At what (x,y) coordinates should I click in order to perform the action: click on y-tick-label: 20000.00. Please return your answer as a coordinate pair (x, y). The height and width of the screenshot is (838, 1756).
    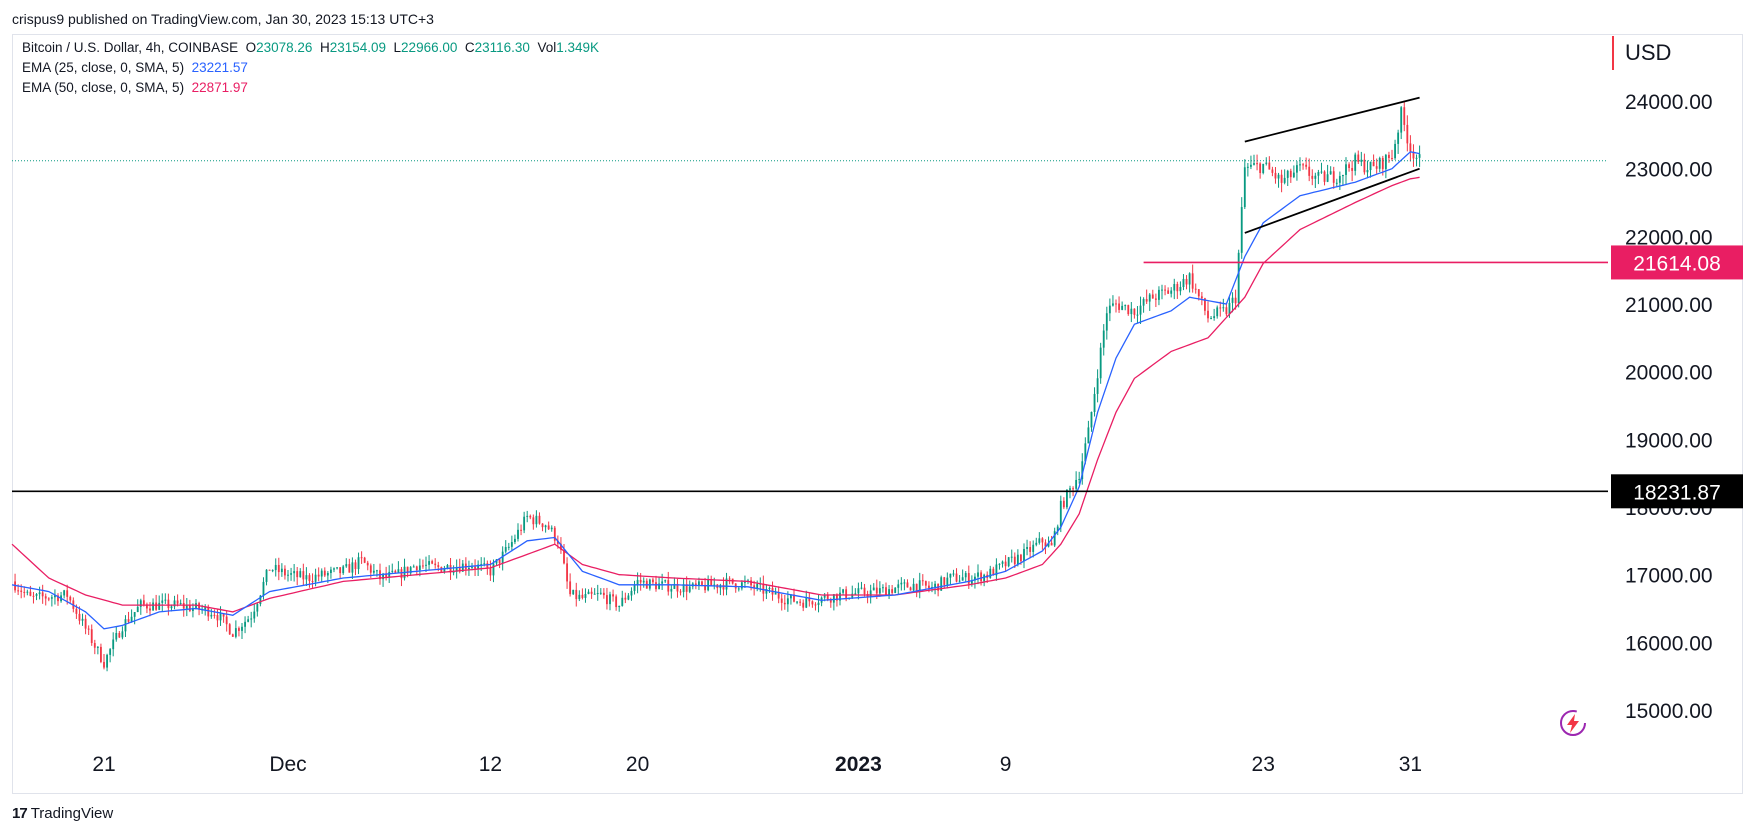
    Looking at the image, I should click on (1669, 373).